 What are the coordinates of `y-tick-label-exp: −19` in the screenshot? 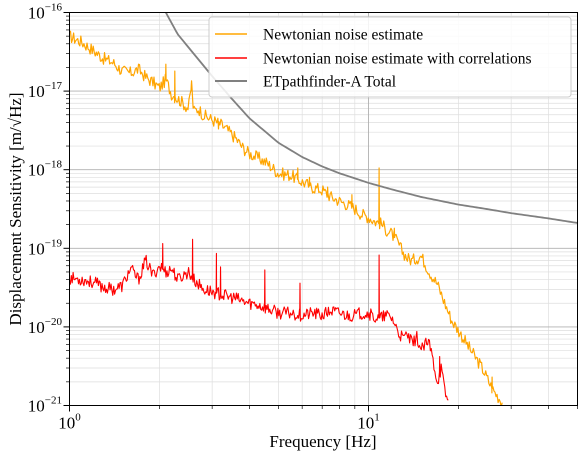 It's located at (54, 243).